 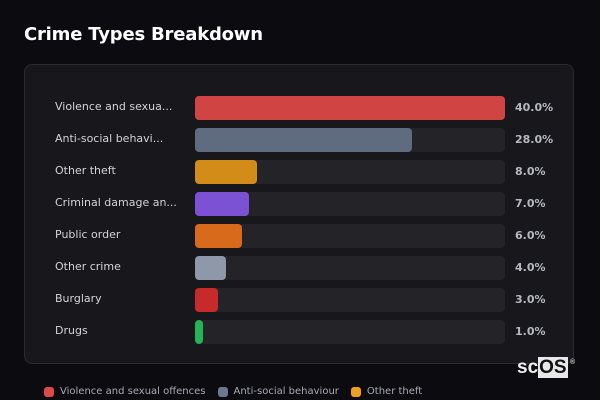 I want to click on legend-item: Other theft, so click(x=386, y=391).